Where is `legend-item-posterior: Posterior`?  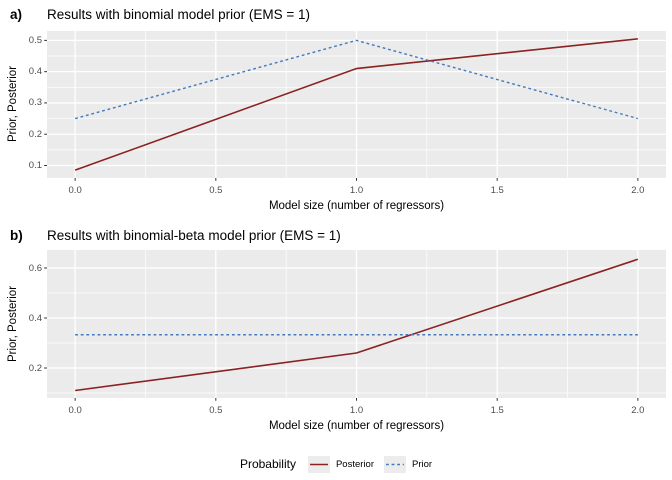 legend-item-posterior: Posterior is located at coordinates (340, 464).